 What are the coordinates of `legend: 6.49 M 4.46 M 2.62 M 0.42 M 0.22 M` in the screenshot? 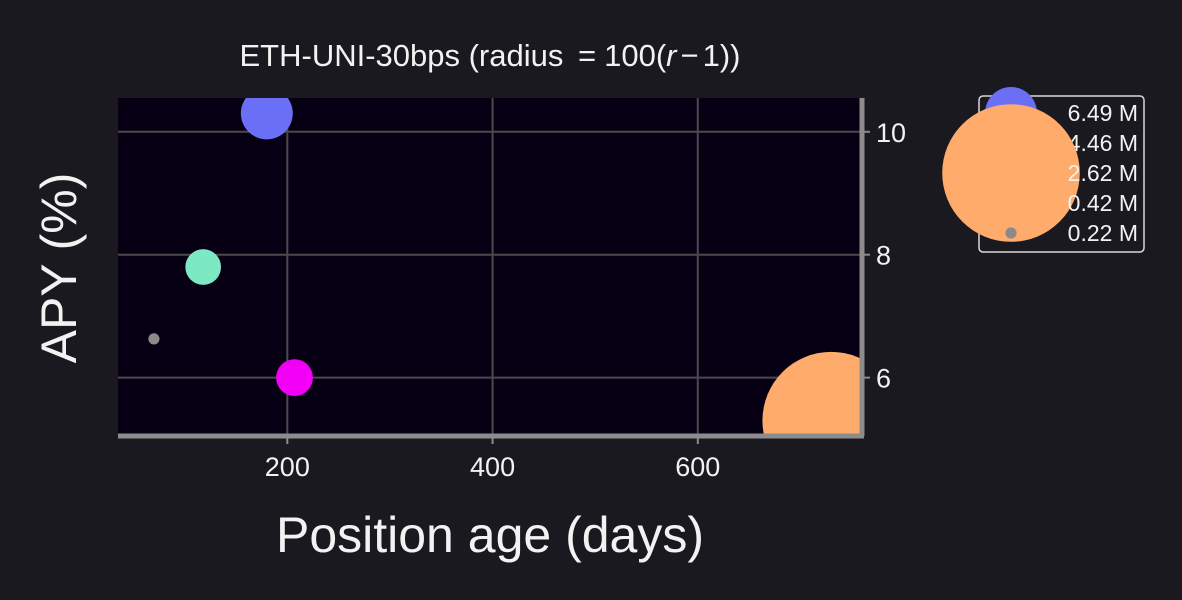 It's located at (1043, 170).